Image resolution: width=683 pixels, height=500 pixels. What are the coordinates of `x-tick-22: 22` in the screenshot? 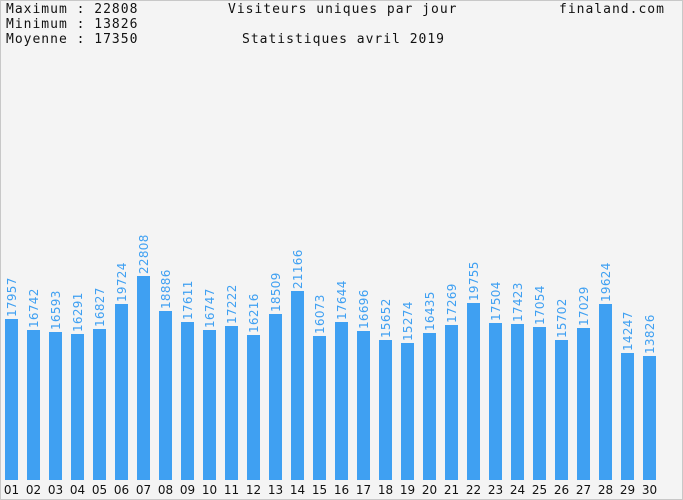 It's located at (473, 490).